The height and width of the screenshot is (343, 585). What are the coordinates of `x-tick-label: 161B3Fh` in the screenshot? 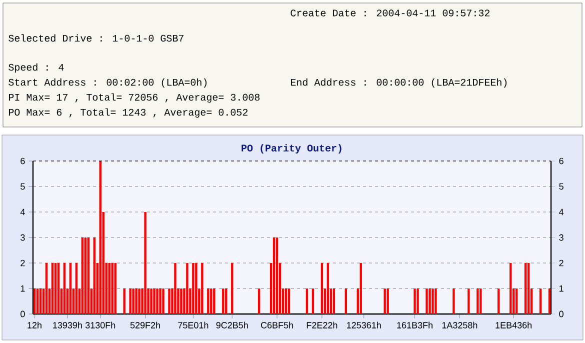 It's located at (414, 325).